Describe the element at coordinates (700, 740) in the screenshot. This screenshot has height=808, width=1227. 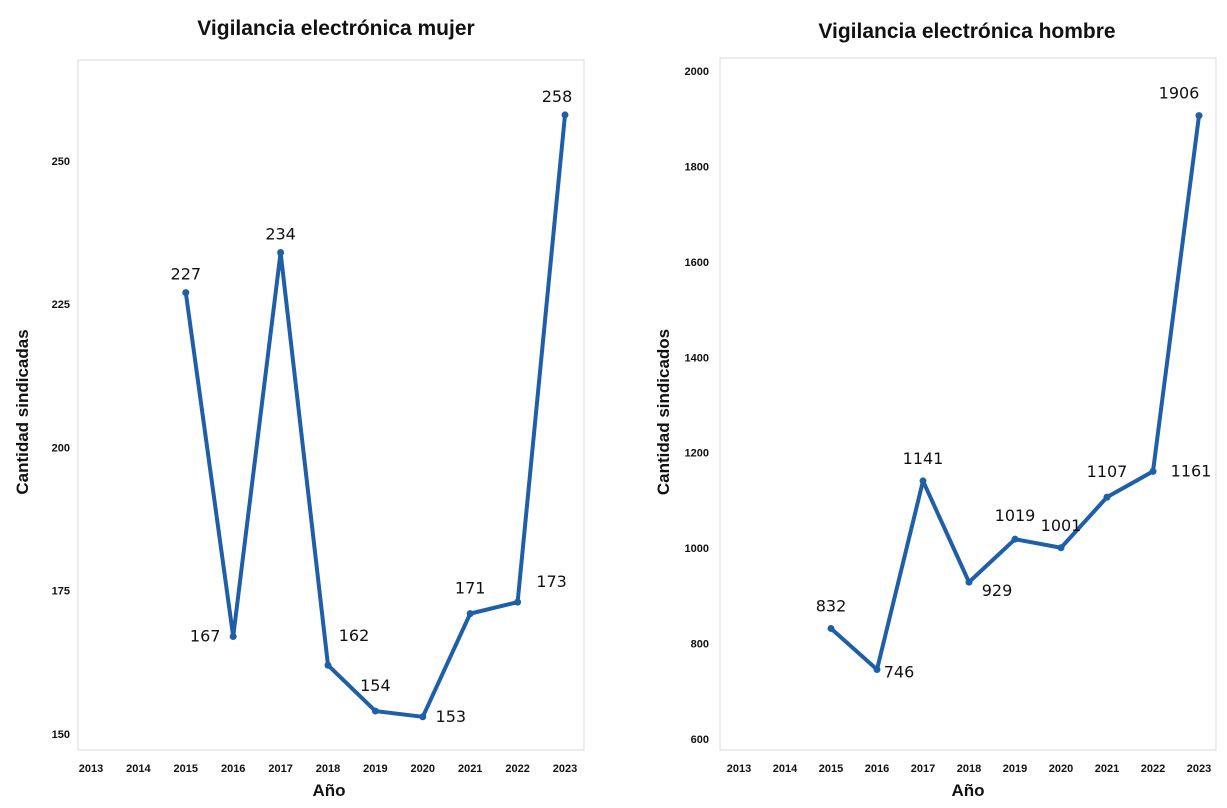
I see `y-tick-label: 600` at that location.